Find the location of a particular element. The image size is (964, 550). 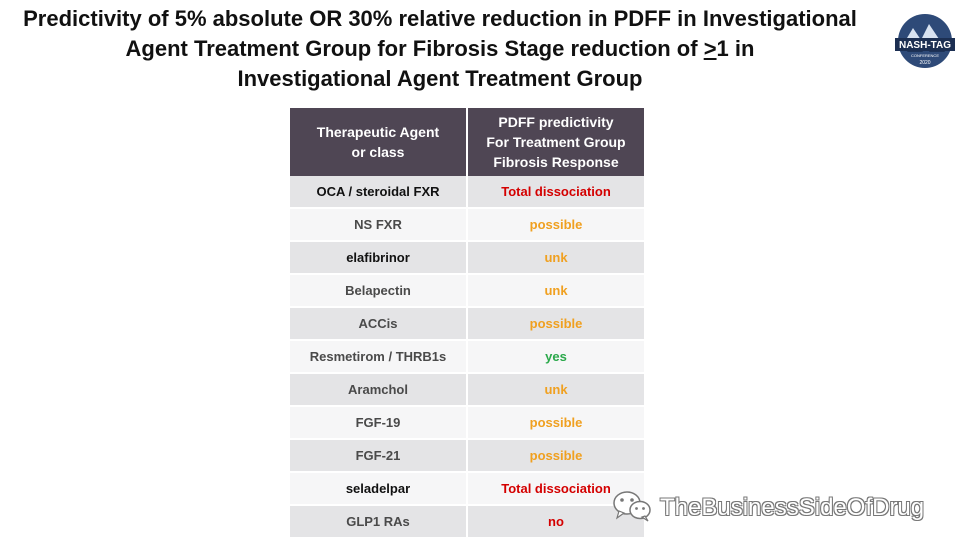

logo-subtext: CONFERENCE is located at coordinates (925, 55).